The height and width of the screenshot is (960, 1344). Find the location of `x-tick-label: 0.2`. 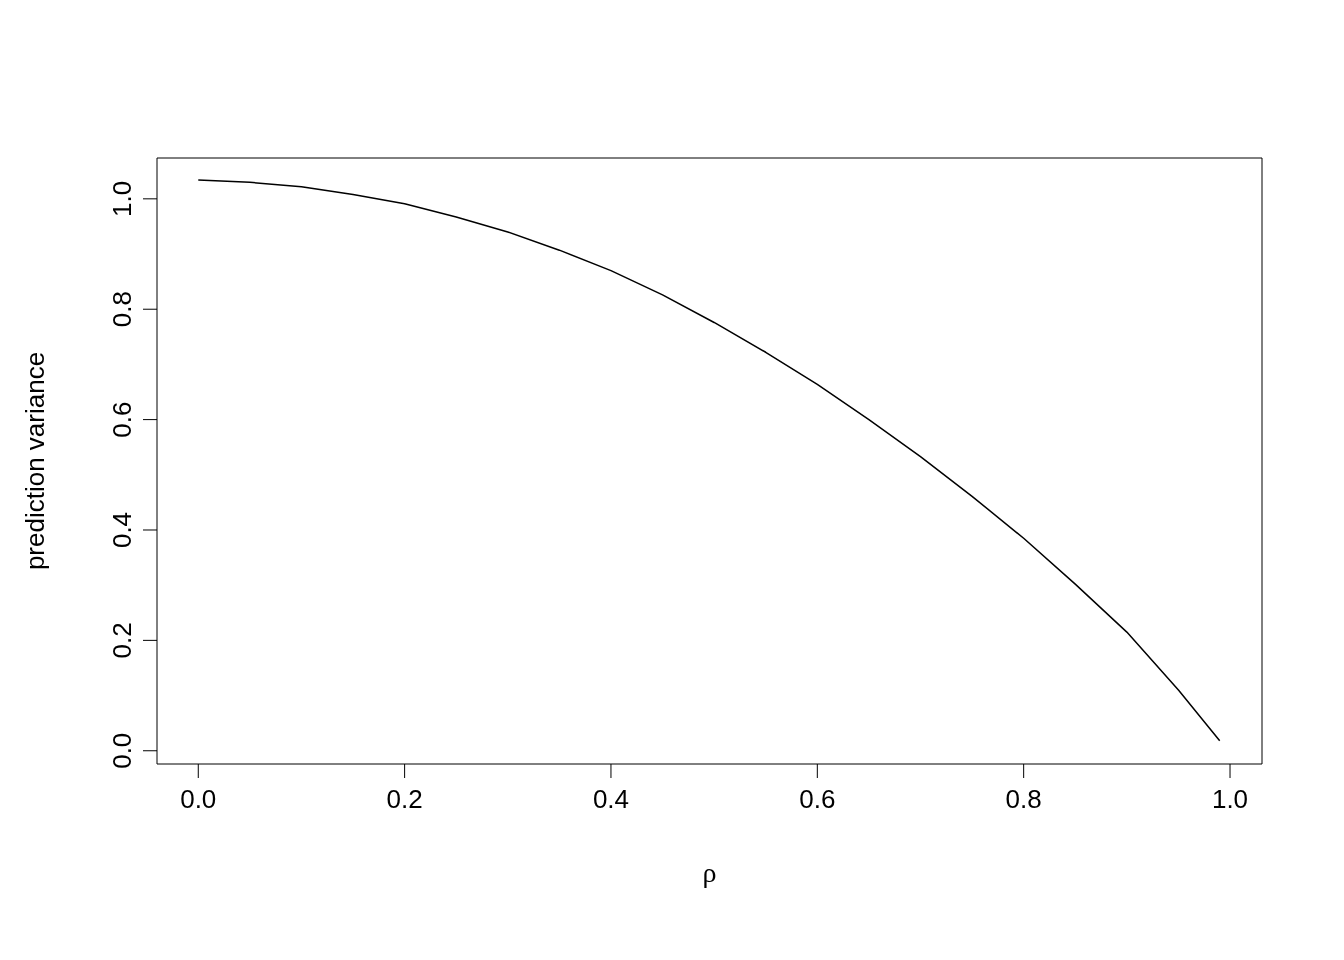

x-tick-label: 0.2 is located at coordinates (404, 799).